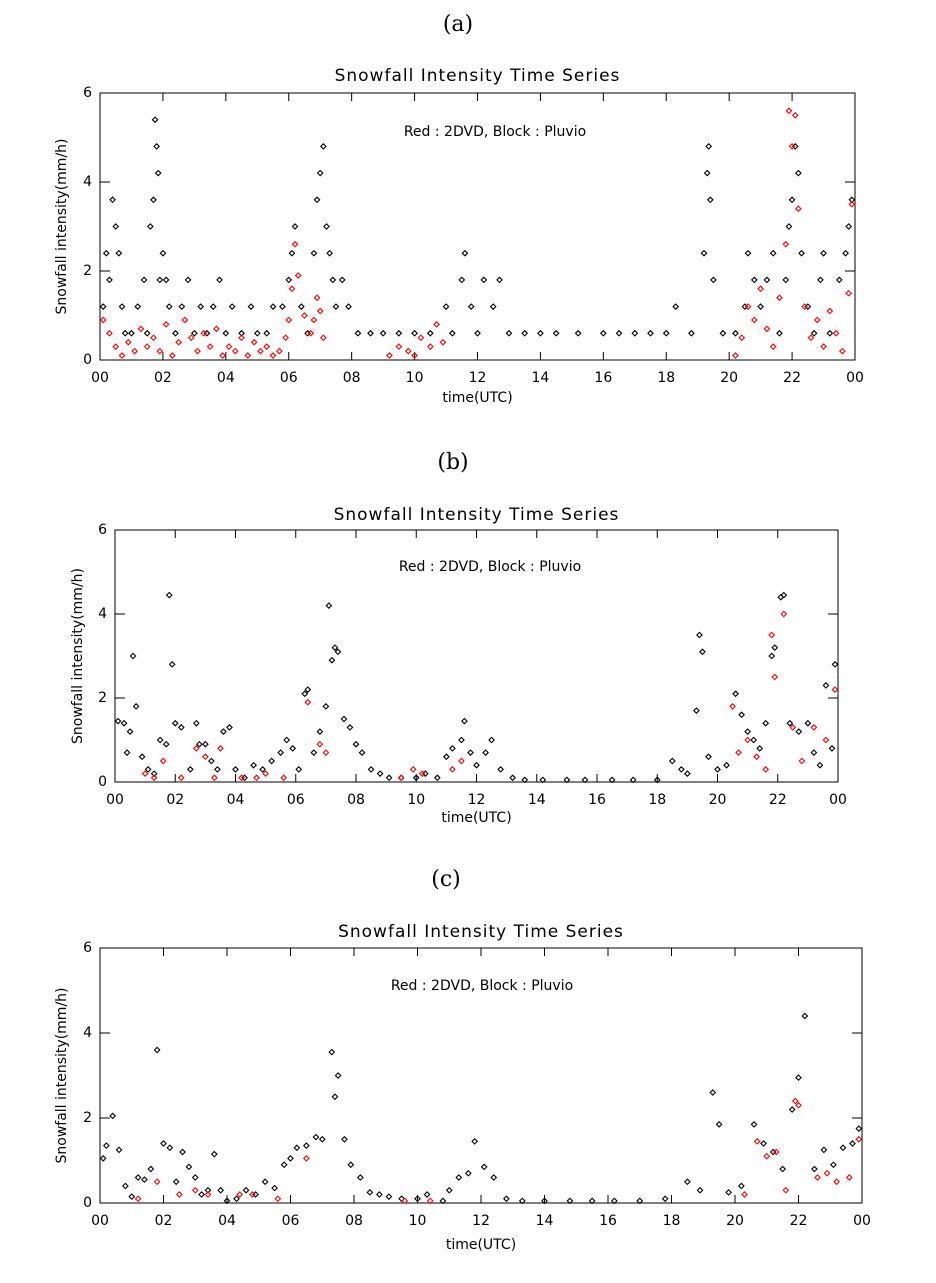 Image resolution: width=936 pixels, height=1283 pixels. I want to click on x-tick-label: 22, so click(778, 800).